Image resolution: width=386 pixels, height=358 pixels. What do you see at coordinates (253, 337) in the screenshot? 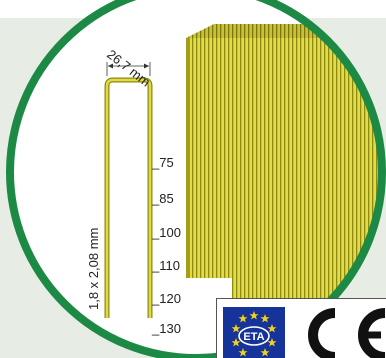
I see `eta-label: ETA` at bounding box center [253, 337].